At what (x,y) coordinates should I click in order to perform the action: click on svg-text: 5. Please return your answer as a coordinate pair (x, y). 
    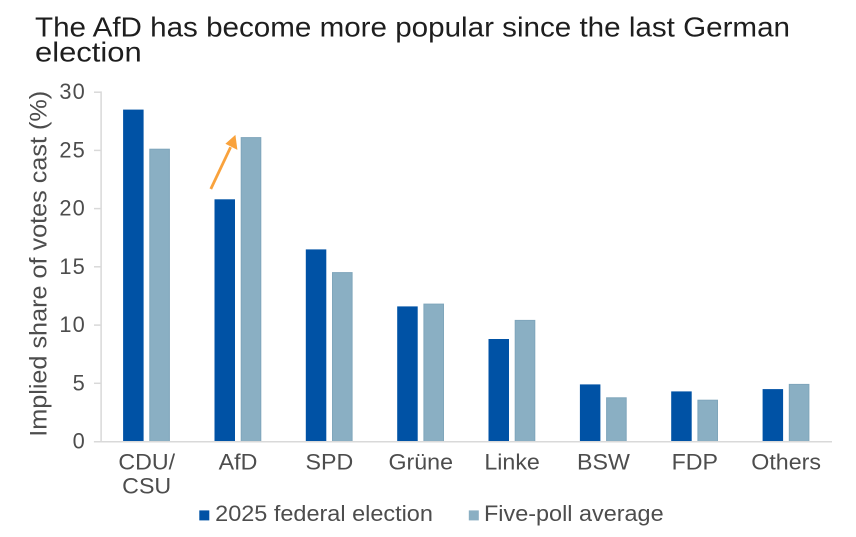
    Looking at the image, I should click on (79, 382).